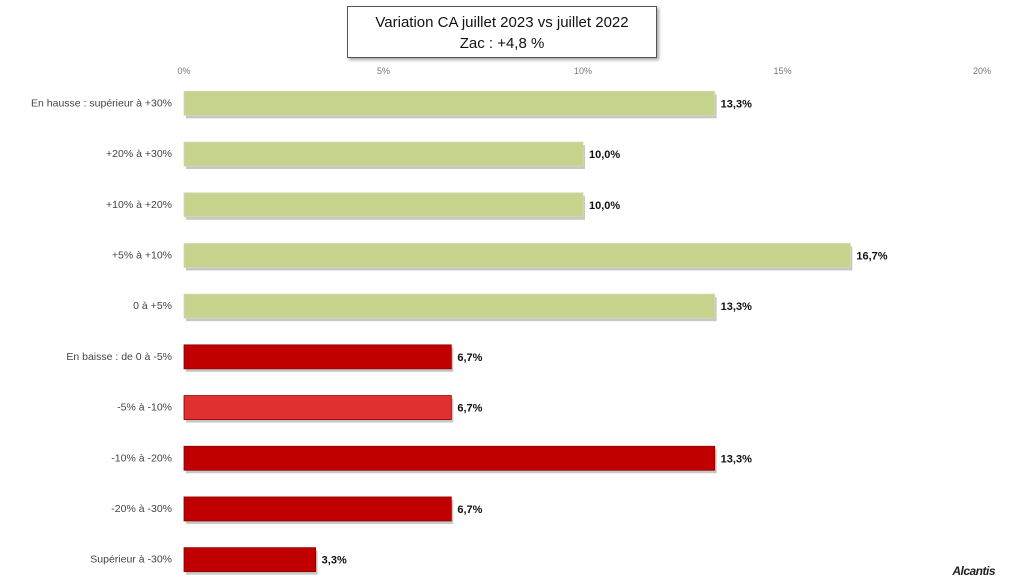 The height and width of the screenshot is (588, 1009). I want to click on category-label: En hausse : supérieur à +30%, so click(101, 103).